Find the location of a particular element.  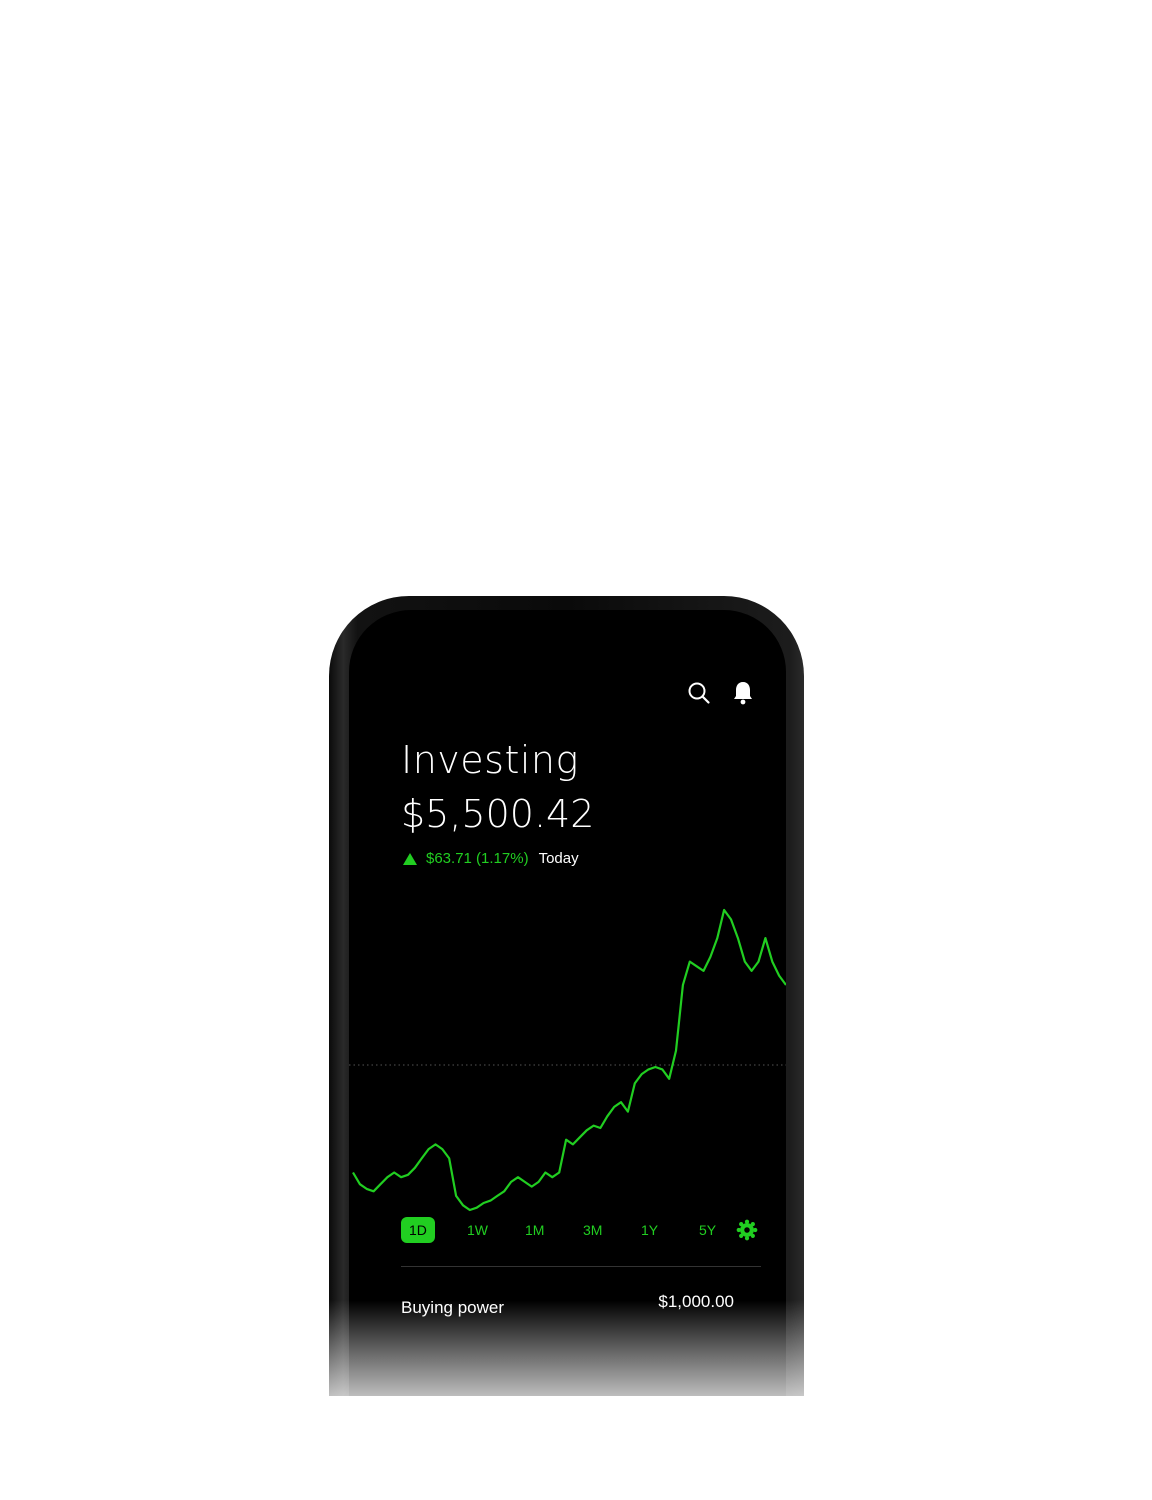

header-actions is located at coordinates (721, 693).